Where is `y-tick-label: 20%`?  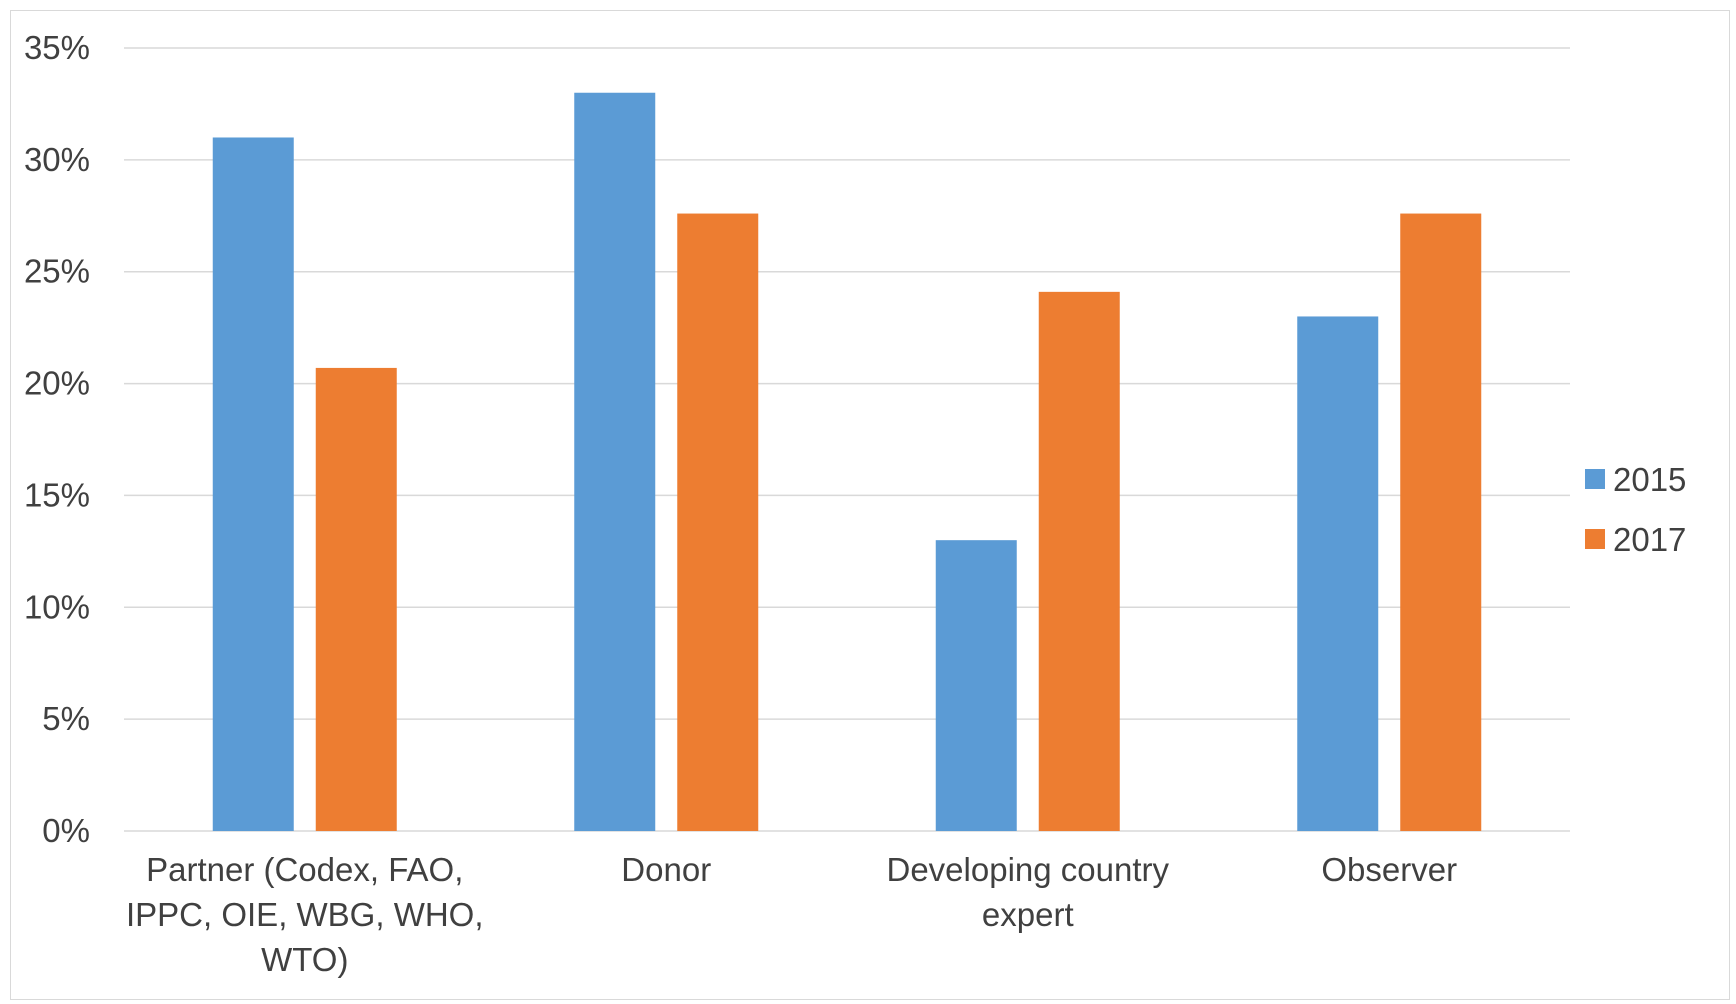 y-tick-label: 20% is located at coordinates (57, 383).